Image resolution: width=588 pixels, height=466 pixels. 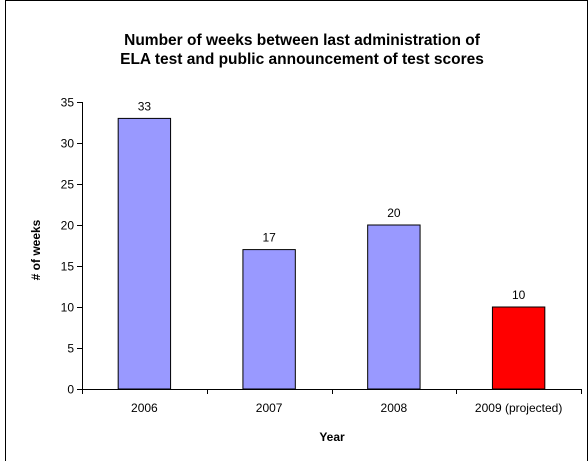 I want to click on y-axis-title: # of weeks, so click(x=36, y=249).